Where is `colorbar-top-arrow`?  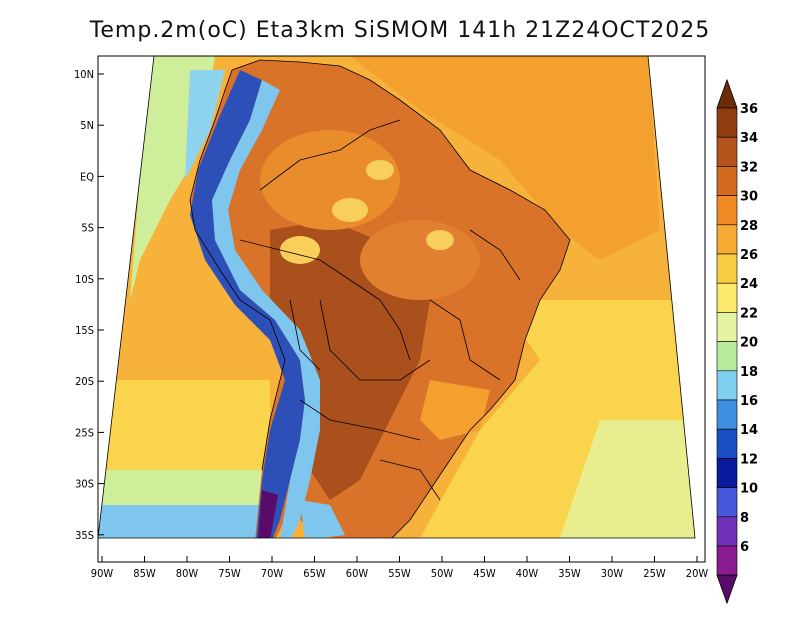 colorbar-top-arrow is located at coordinates (727, 93).